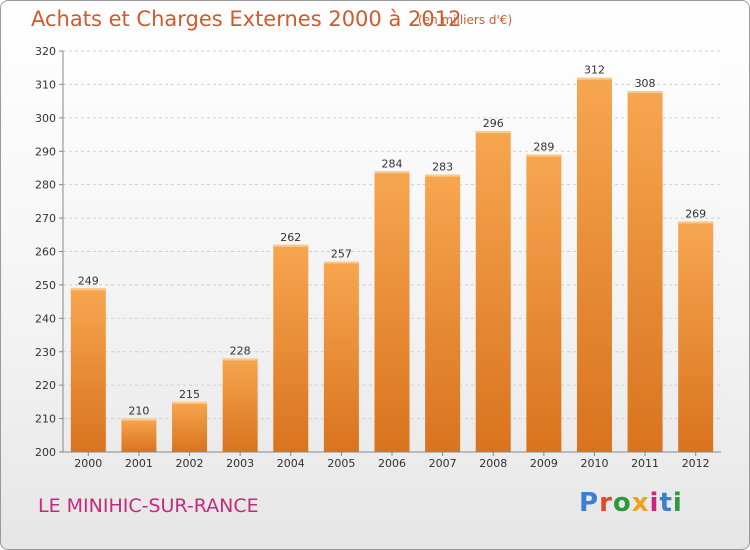 This screenshot has height=550, width=750. Describe the element at coordinates (589, 503) in the screenshot. I see `logo-letter: P` at that location.